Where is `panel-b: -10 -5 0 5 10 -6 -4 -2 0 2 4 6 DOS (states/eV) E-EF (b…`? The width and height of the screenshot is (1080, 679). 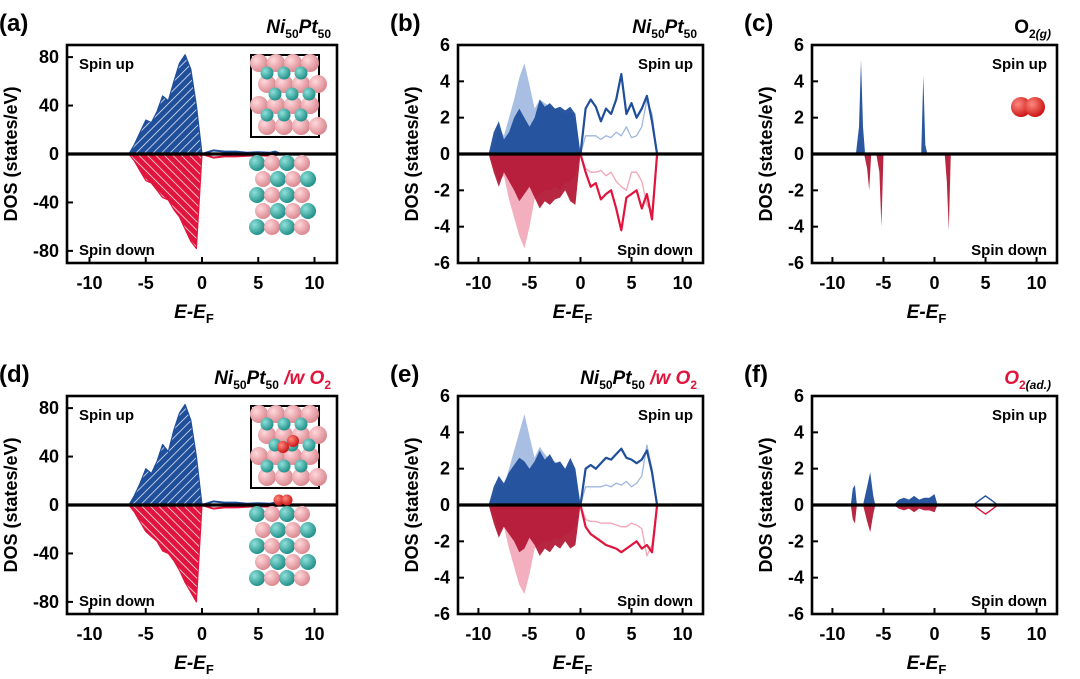
panel-b: -10 -5 0 5 10 -6 -4 -2 0 2 4 6 DOS (states/eV) E-EF (b… is located at coordinates (547, 168).